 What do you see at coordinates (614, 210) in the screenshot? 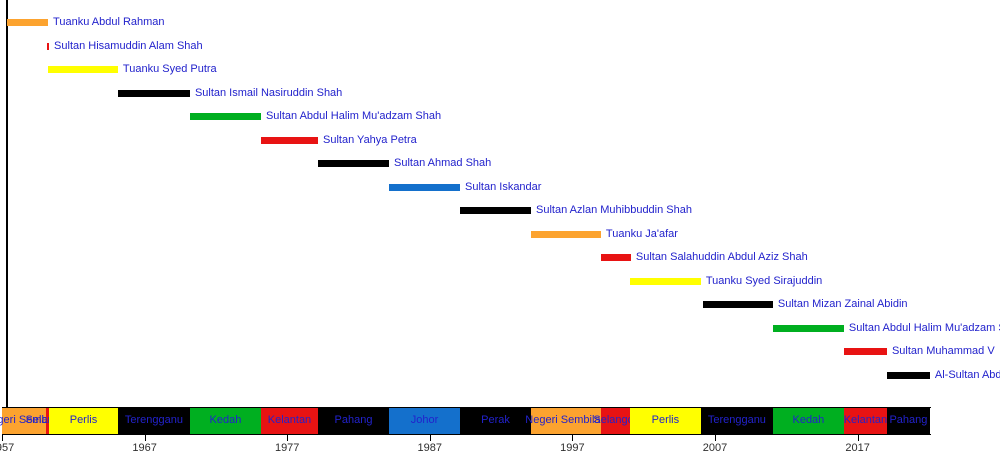
I see `reign-label: Sultan Azlan Muhibbuddin Shah` at bounding box center [614, 210].